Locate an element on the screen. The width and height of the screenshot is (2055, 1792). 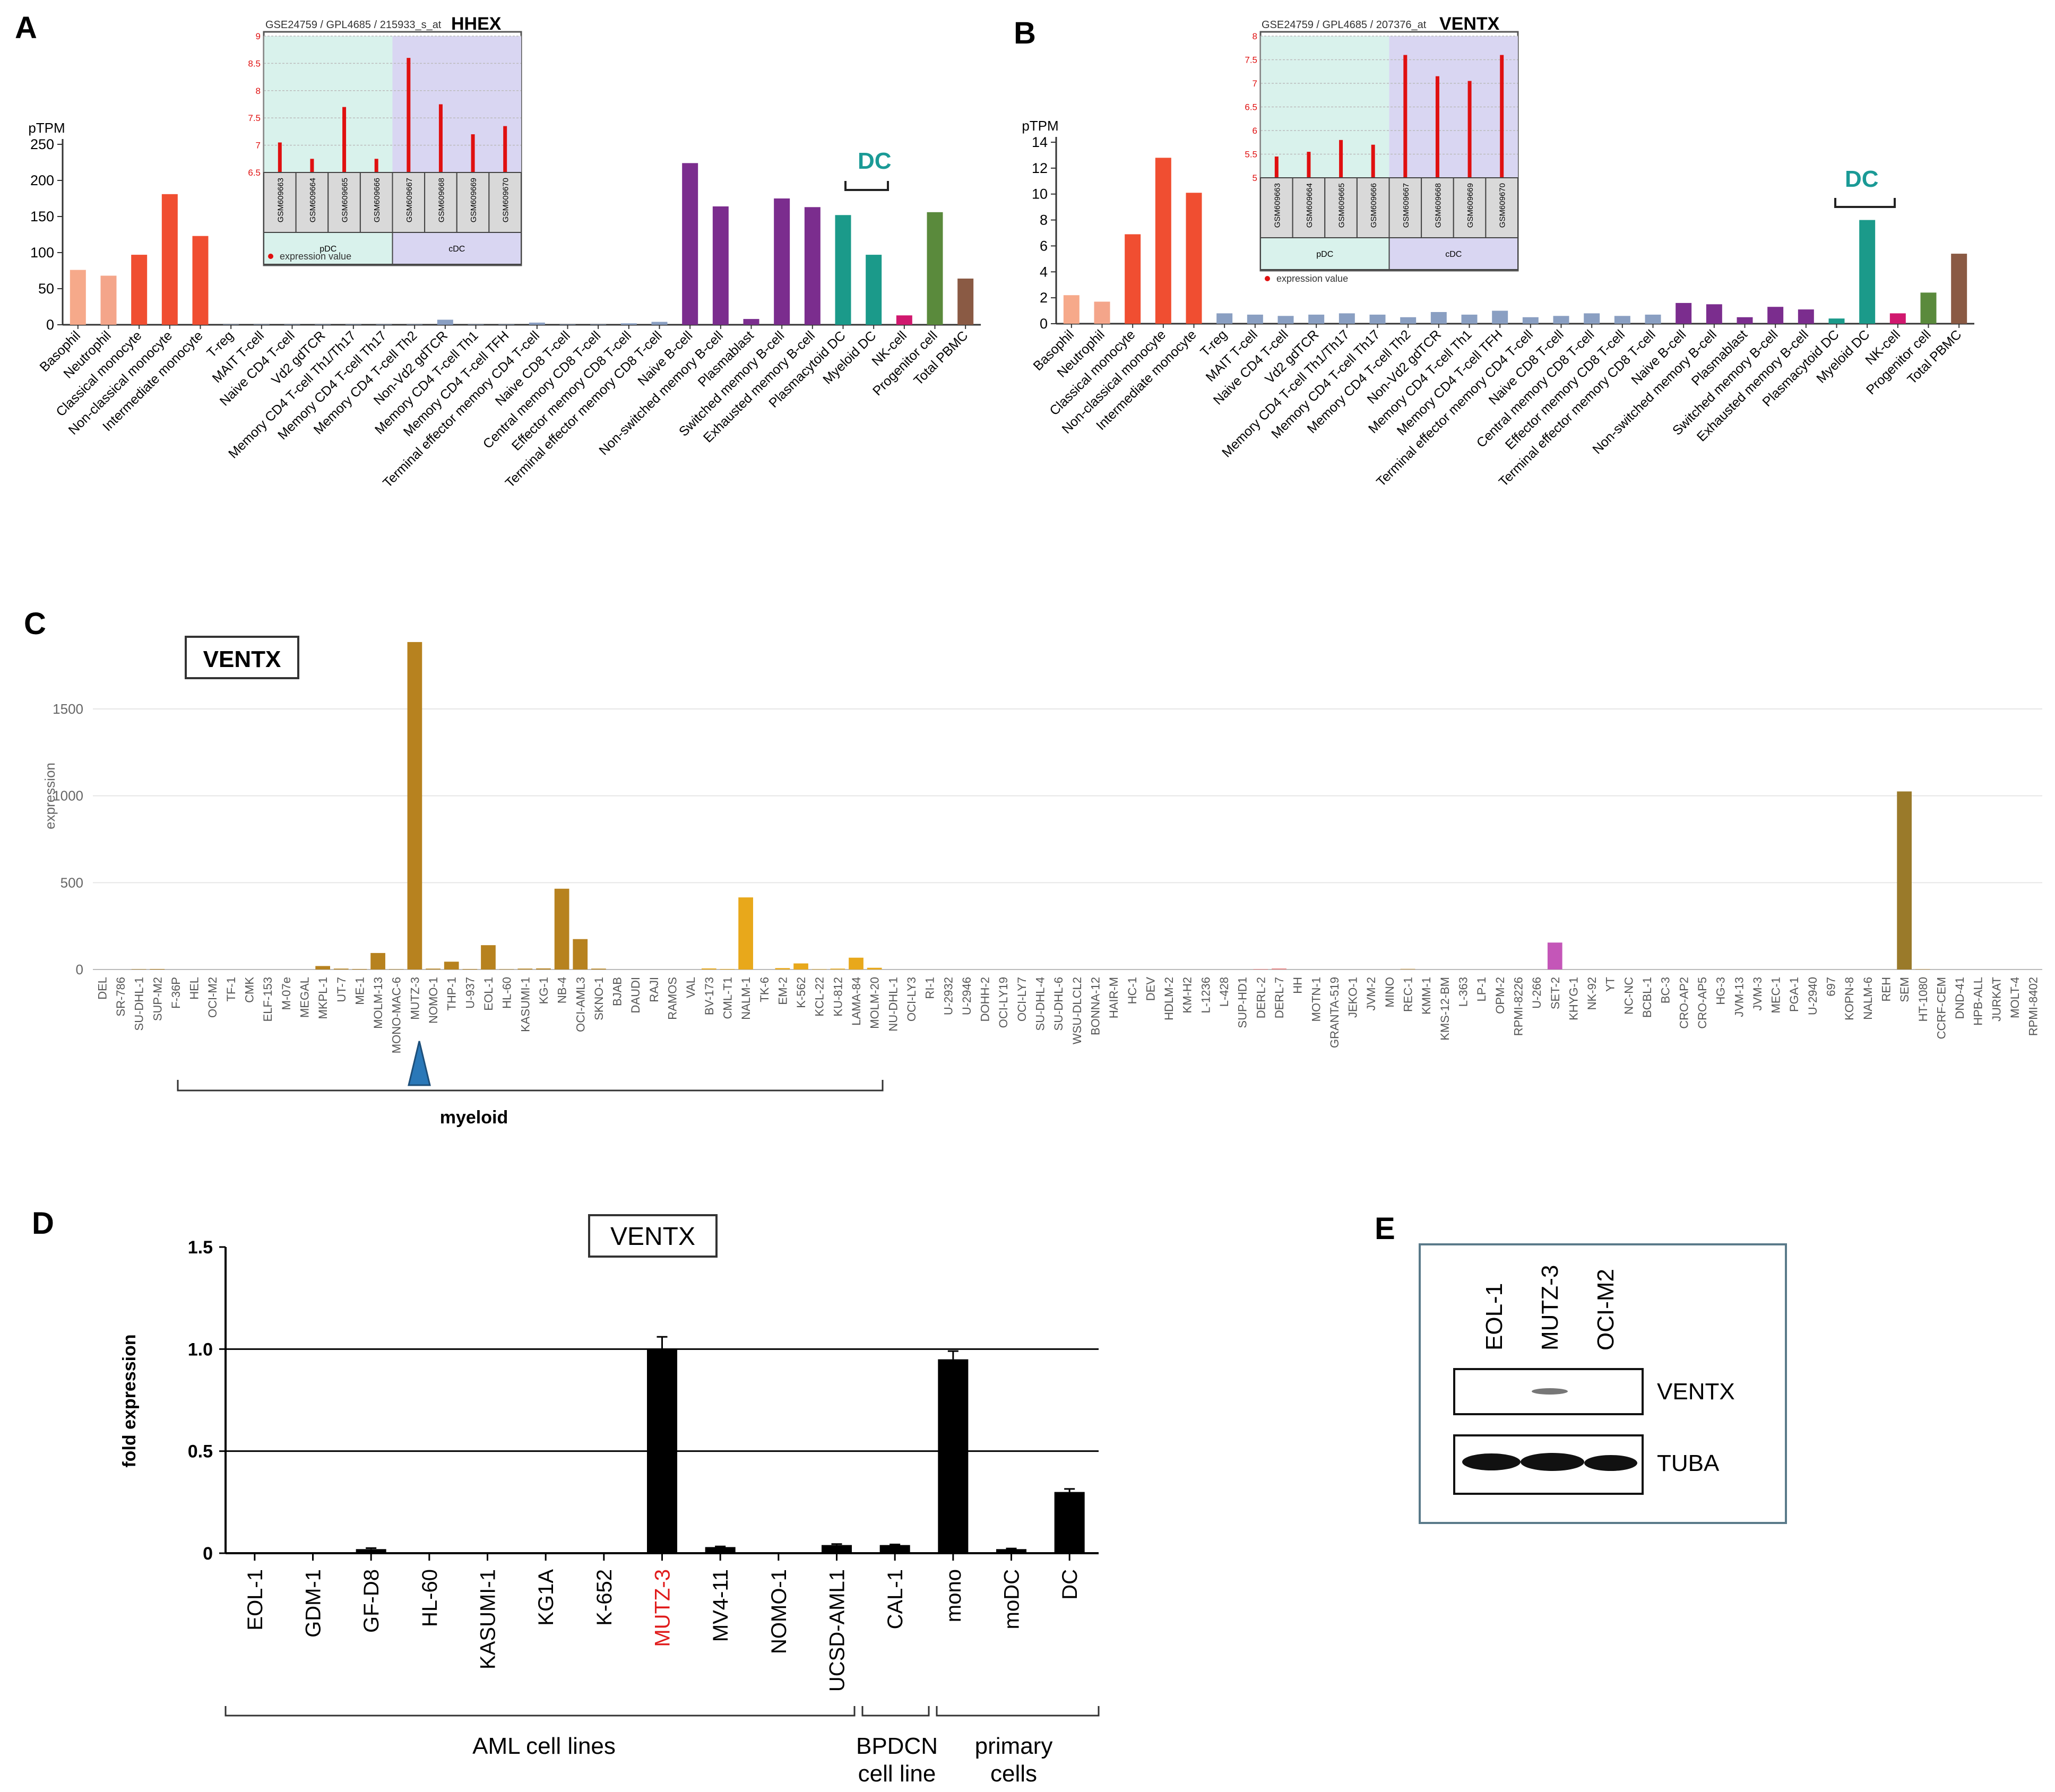
x-tick-label-hel: HEL is located at coordinates (194, 989).